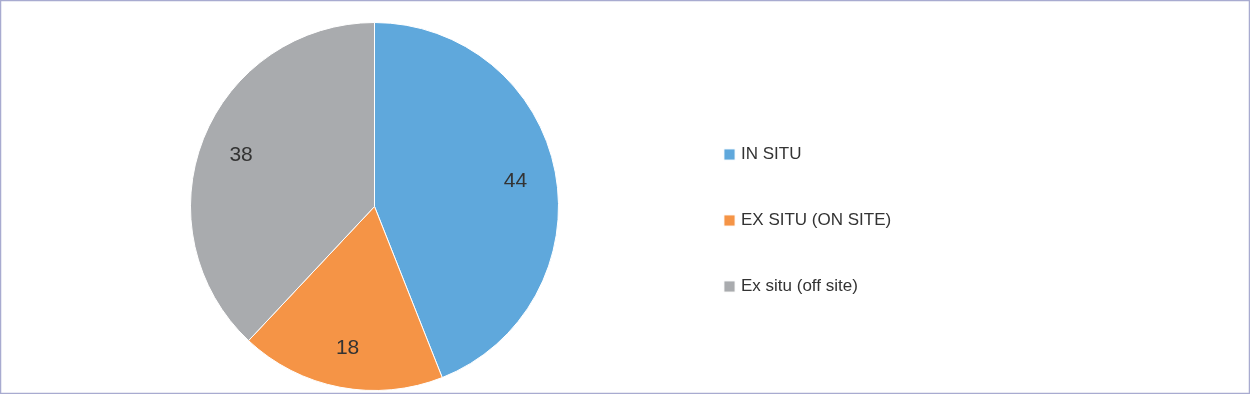 Image resolution: width=1256 pixels, height=400 pixels. What do you see at coordinates (515, 179) in the screenshot?
I see `data-label: 44` at bounding box center [515, 179].